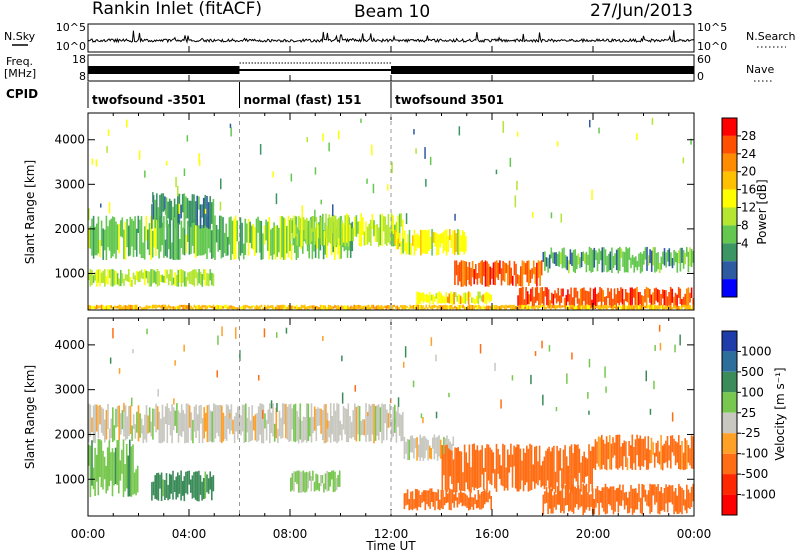 This screenshot has height=554, width=800. Describe the element at coordinates (756, 351) in the screenshot. I see `velocity-colorbar-tick-label: 1000` at that location.